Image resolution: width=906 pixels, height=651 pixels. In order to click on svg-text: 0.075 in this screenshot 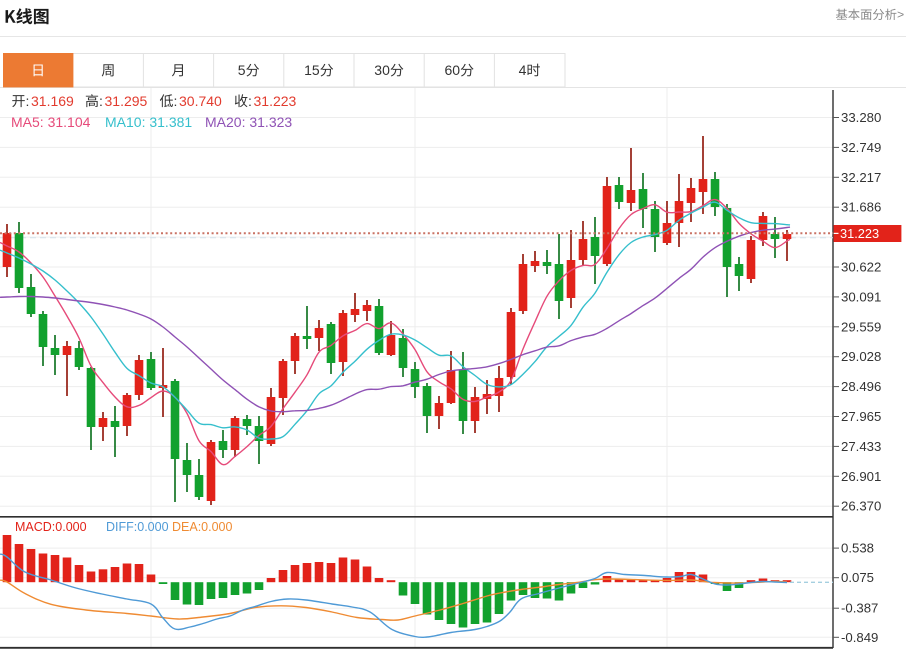, I will do `click(857, 577)`.